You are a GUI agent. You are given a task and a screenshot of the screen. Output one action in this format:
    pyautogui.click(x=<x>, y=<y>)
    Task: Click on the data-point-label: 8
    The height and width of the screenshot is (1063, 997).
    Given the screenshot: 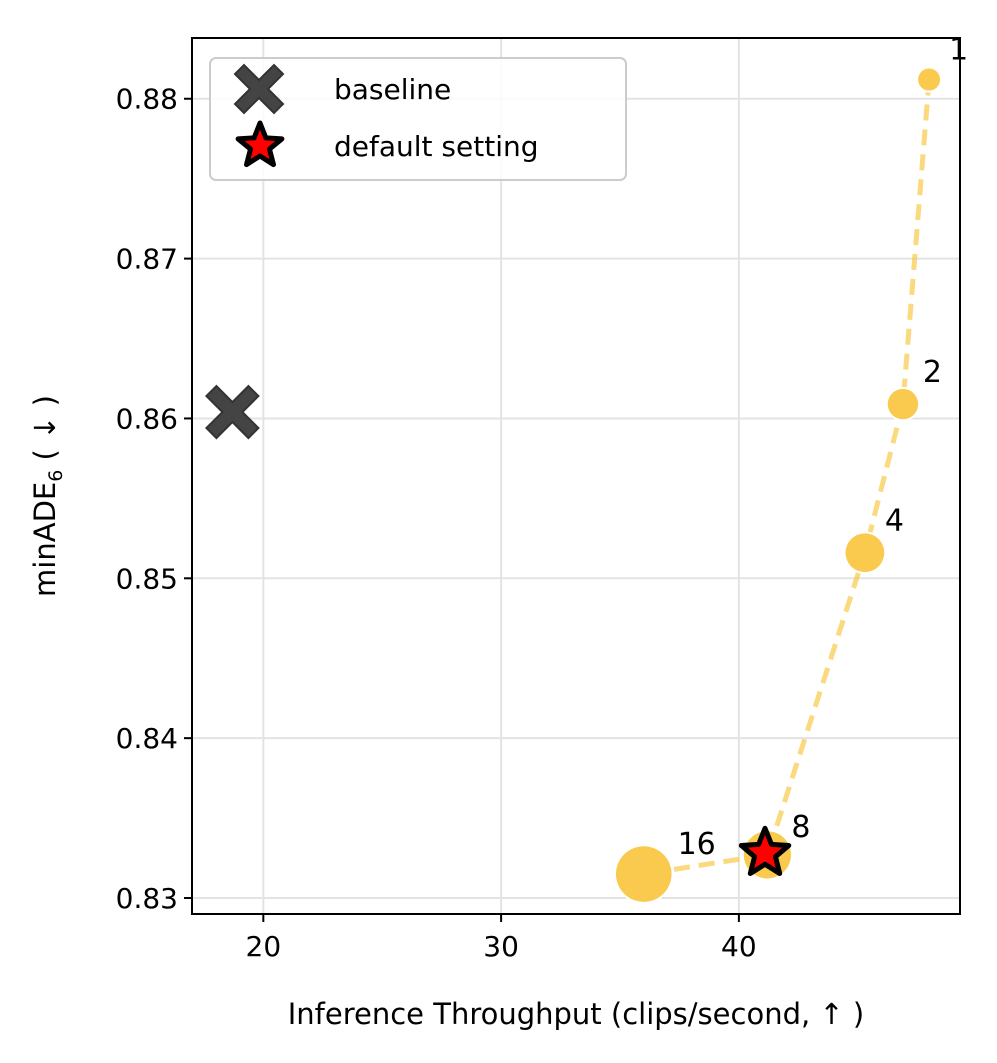 What is the action you would take?
    pyautogui.click(x=800, y=827)
    